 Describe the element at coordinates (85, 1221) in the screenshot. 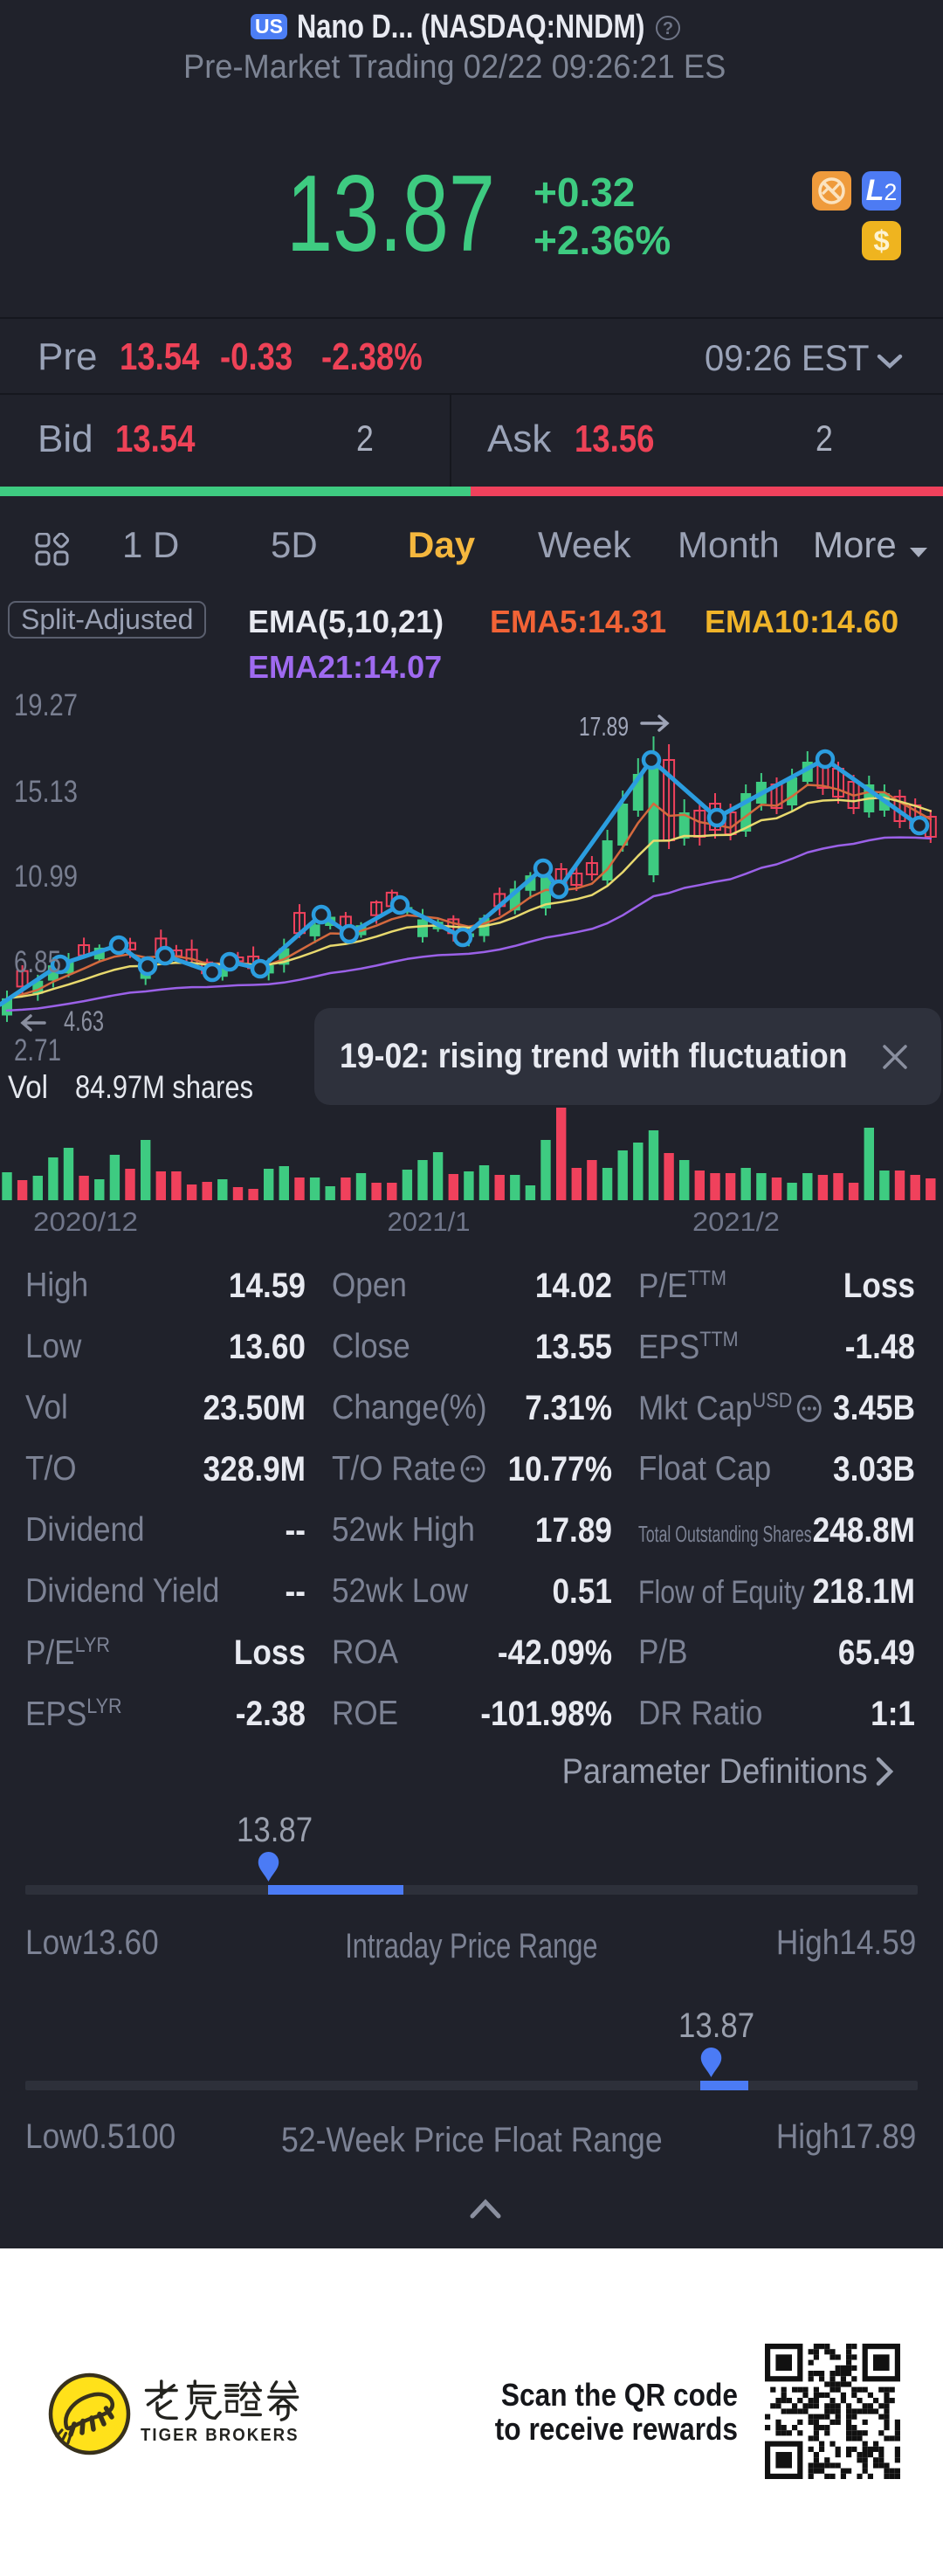

I see `svg-text: 2020/12` at that location.